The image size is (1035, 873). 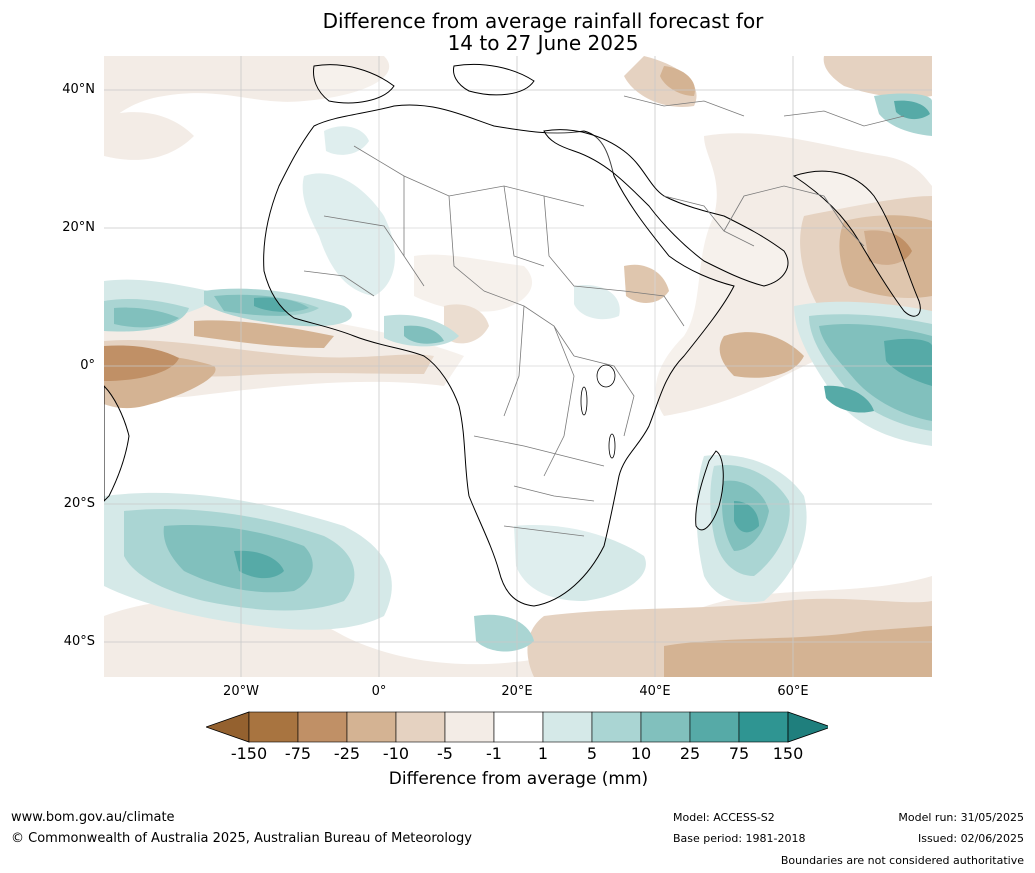 What do you see at coordinates (78, 89) in the screenshot?
I see `lat-label-40n: 40°N` at bounding box center [78, 89].